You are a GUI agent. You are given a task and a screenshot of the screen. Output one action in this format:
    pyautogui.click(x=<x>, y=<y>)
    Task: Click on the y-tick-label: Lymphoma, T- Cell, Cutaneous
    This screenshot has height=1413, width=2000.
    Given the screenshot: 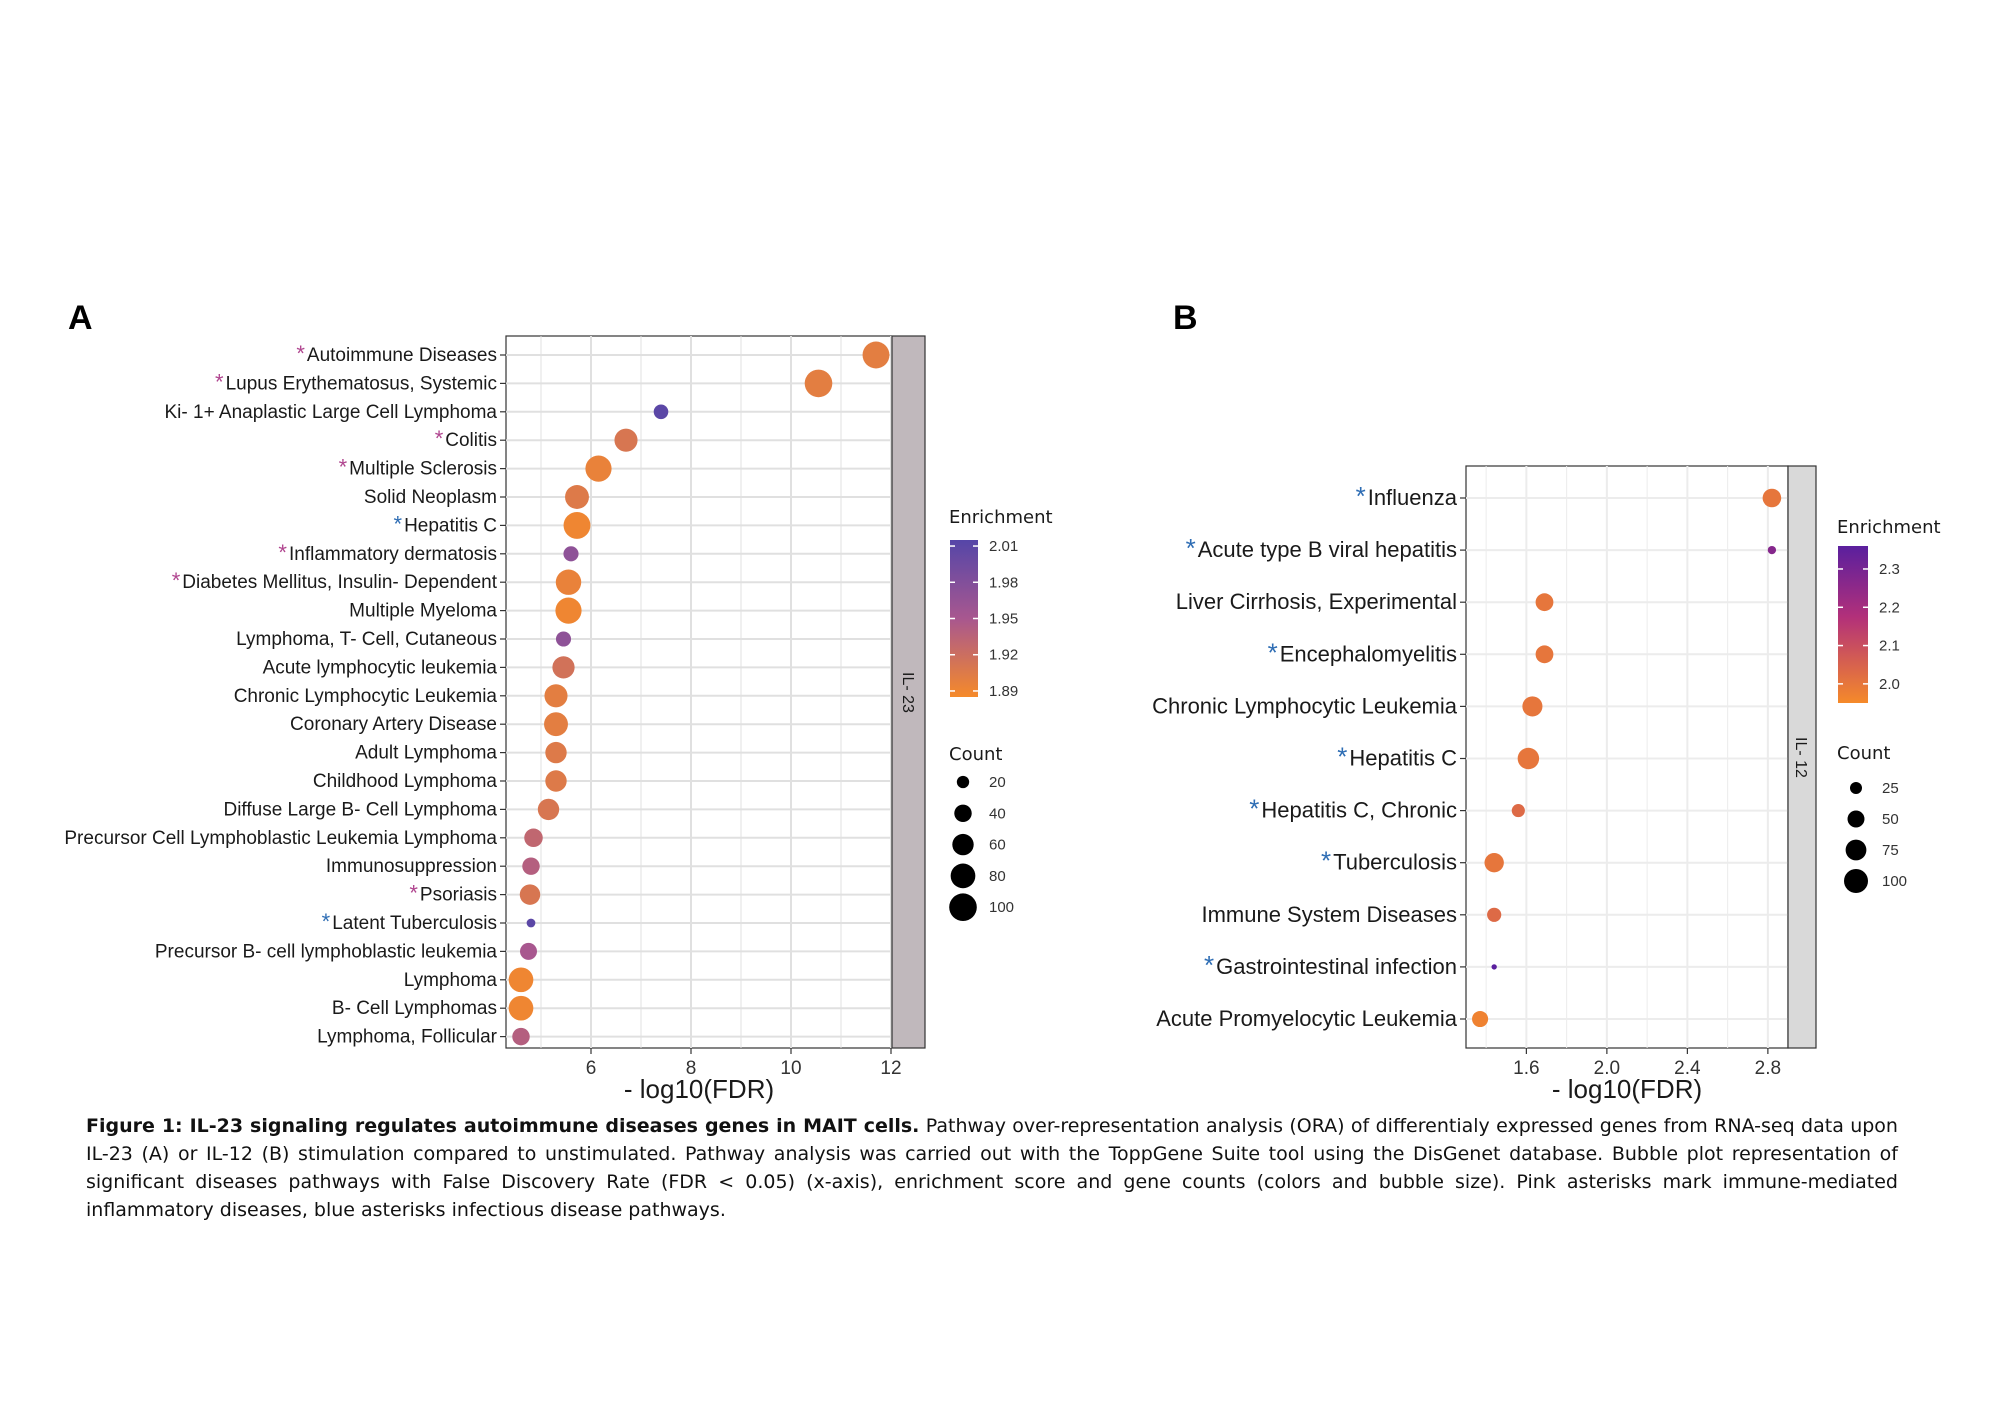 What is the action you would take?
    pyautogui.click(x=366, y=639)
    